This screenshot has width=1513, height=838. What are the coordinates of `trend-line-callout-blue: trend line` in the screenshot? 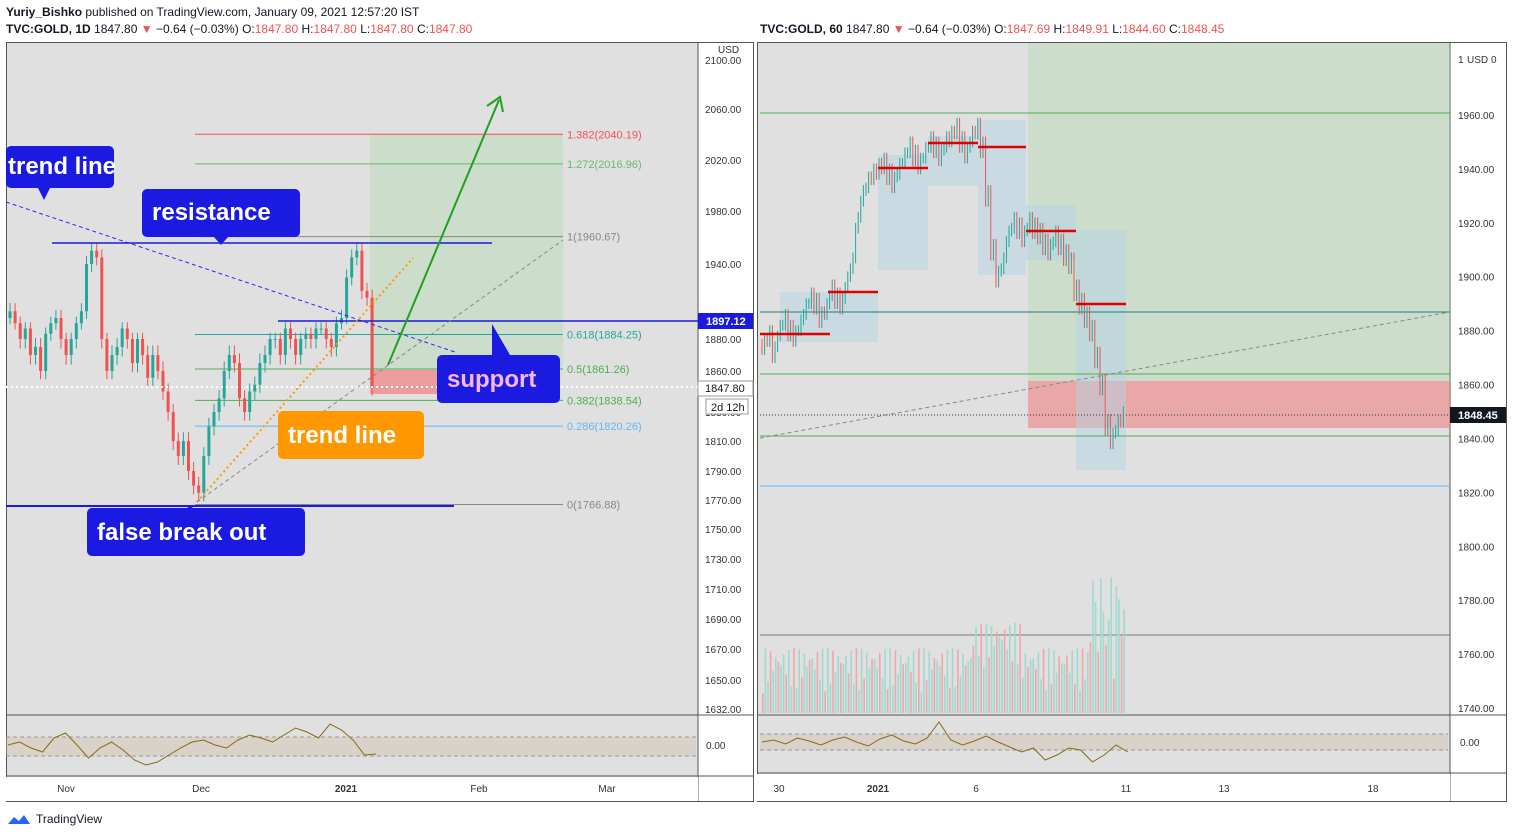 It's located at (61, 173).